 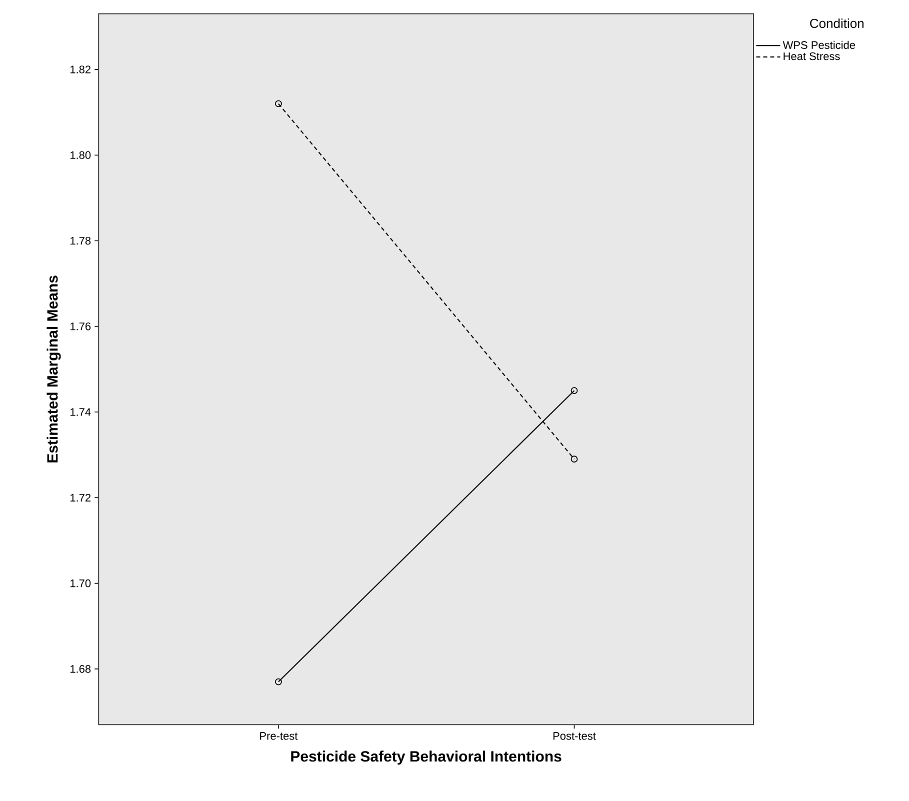 I want to click on y-tick-label: 1.68, so click(x=80, y=669).